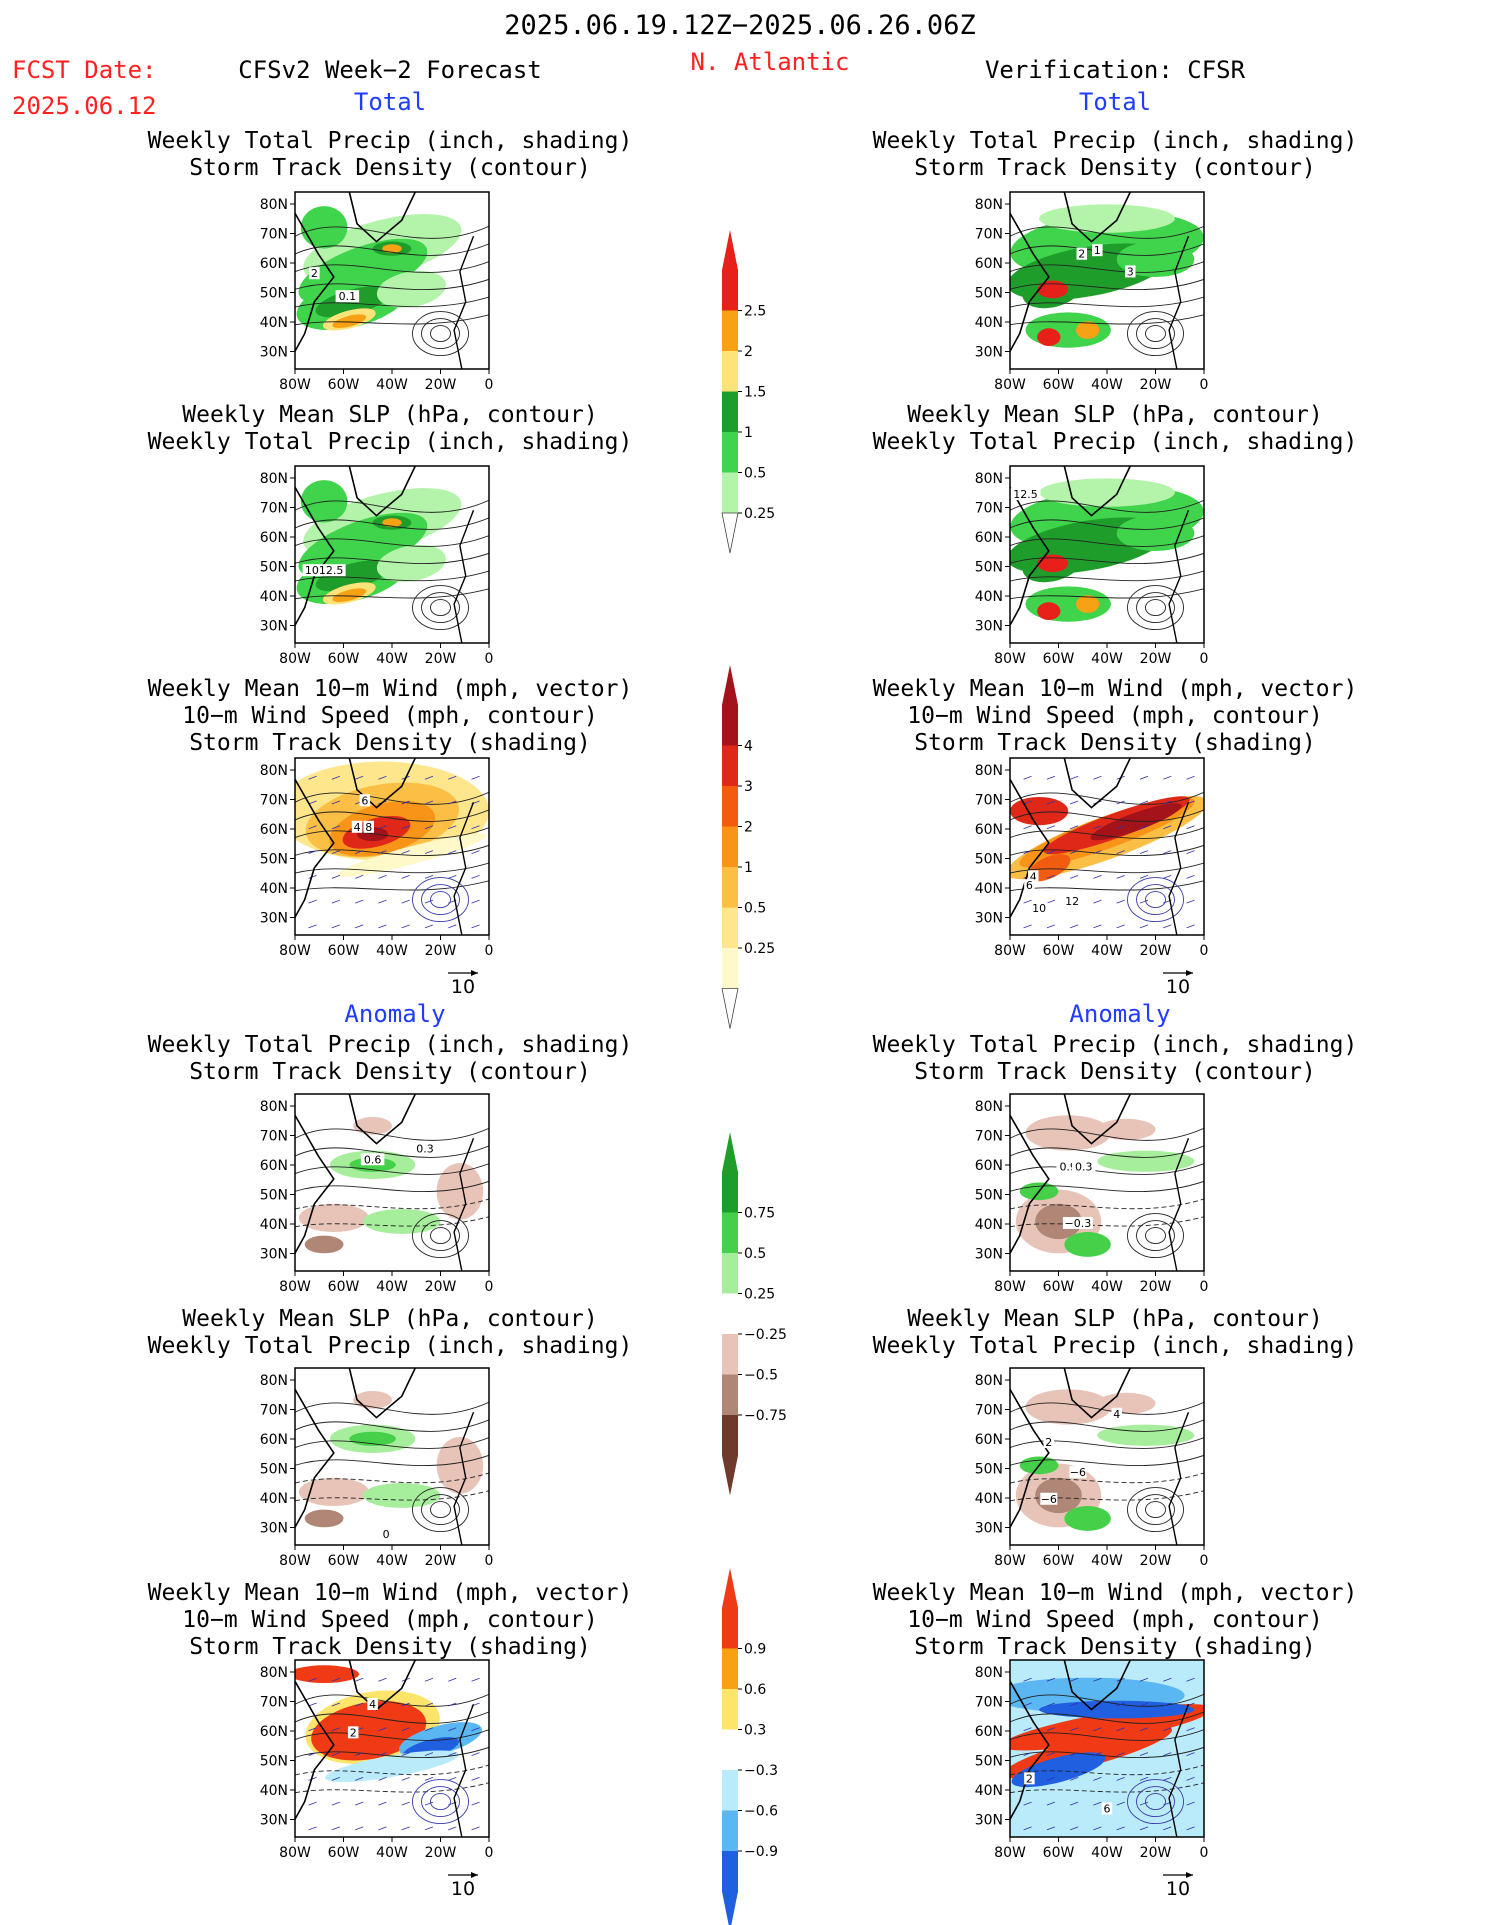 This screenshot has height=1925, width=1487. What do you see at coordinates (754, 1314) in the screenshot?
I see `colorbar-precip-anomaly: 0.75 0.5 0.25 −0.25 −0.5 −0.75` at bounding box center [754, 1314].